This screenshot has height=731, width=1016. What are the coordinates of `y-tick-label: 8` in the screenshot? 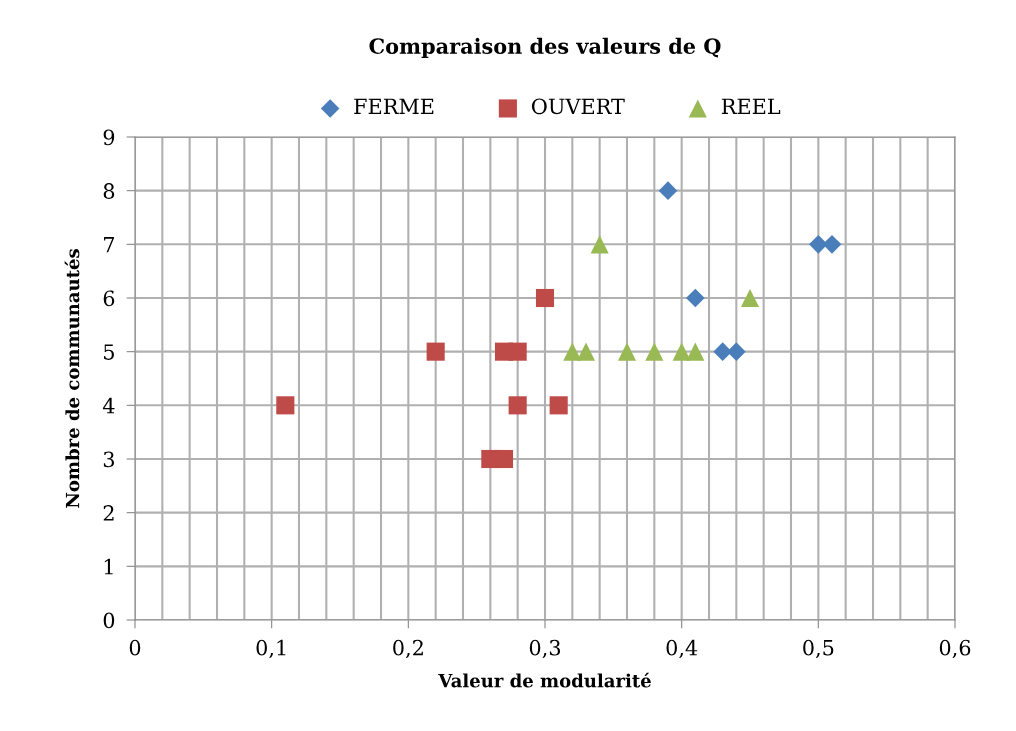 It's located at (109, 191).